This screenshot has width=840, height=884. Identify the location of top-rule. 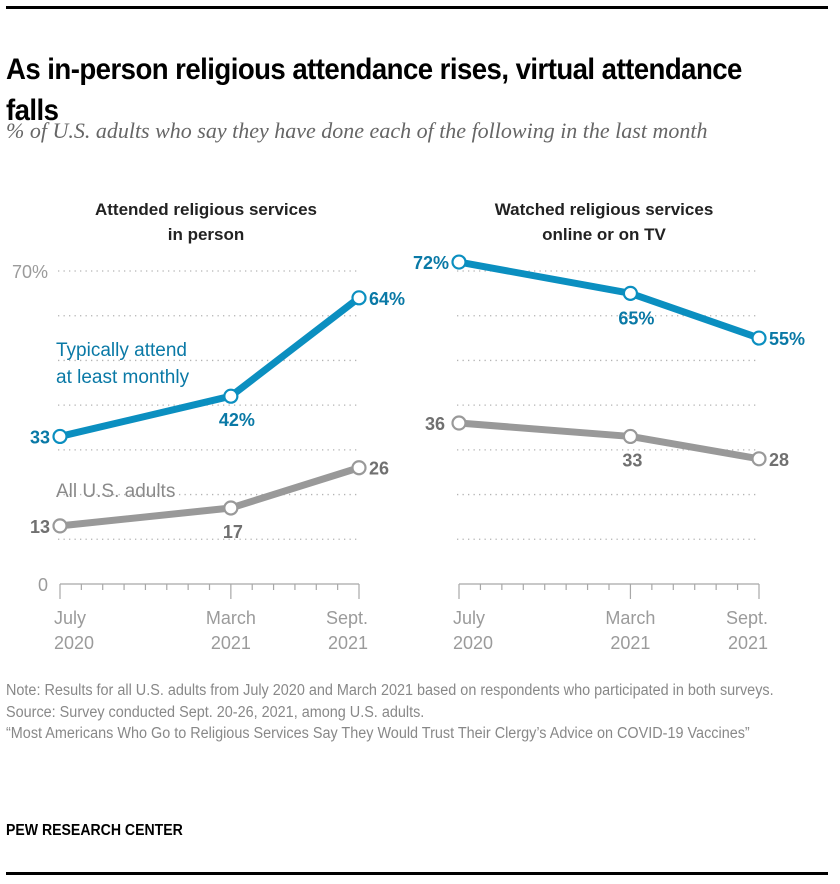
(417, 7).